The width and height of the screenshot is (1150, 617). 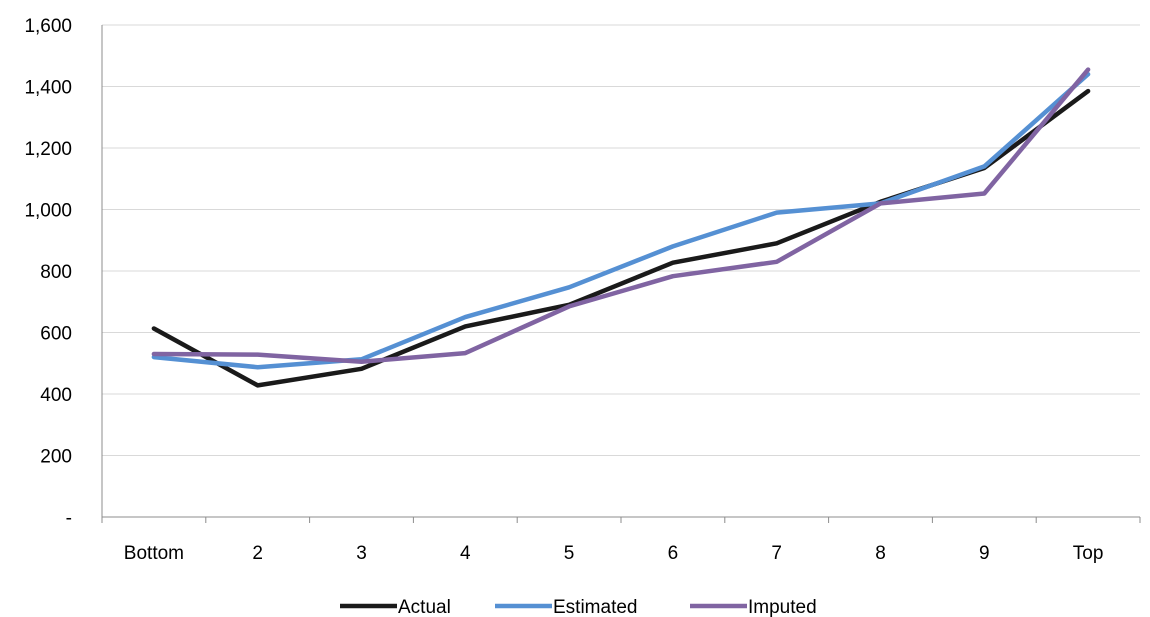 I want to click on x-tick-label: 9, so click(x=984, y=553).